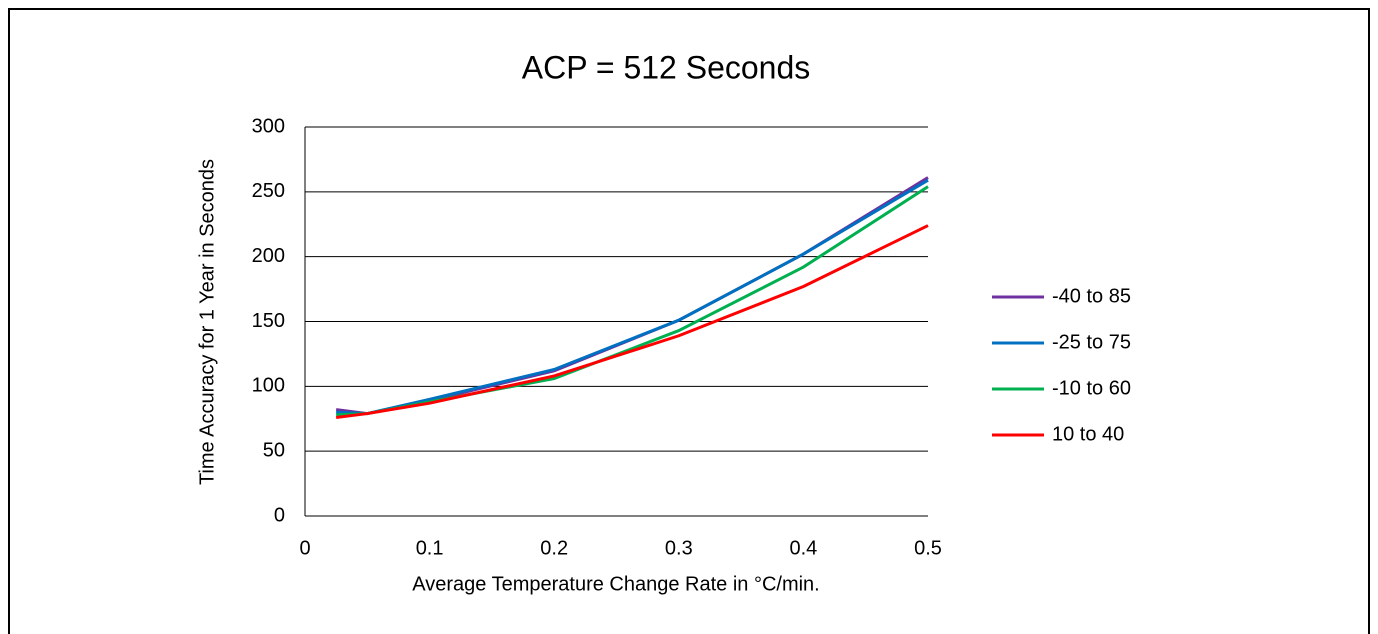 The image size is (1378, 634). Describe the element at coordinates (1091, 342) in the screenshot. I see `legend-label: -25 to 75` at that location.